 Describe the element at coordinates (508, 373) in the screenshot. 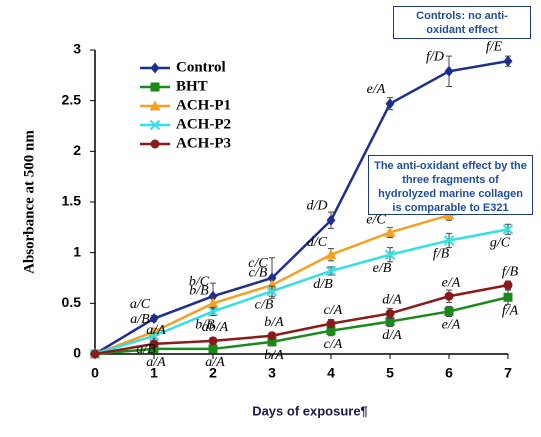

I see `x-tick-label: 7` at that location.